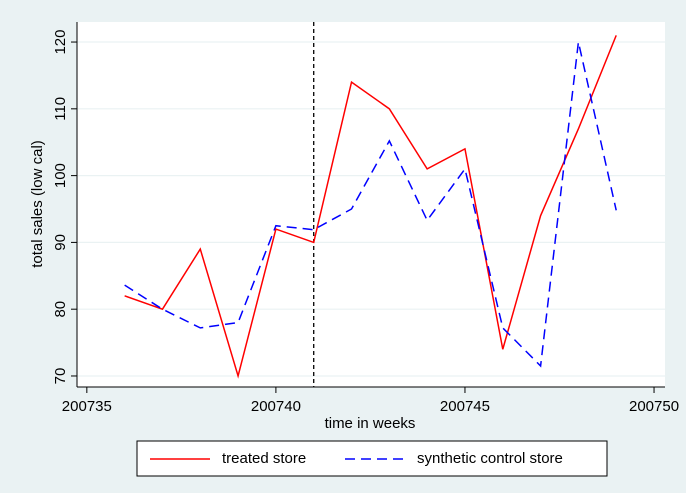  Describe the element at coordinates (60, 376) in the screenshot. I see `y-tick-label: 70` at that location.